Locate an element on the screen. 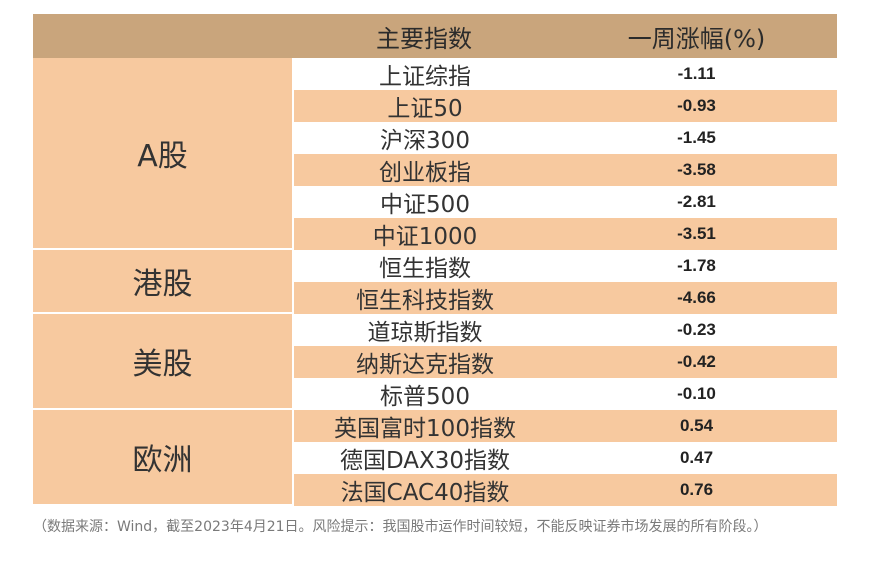  index-name-cell: 标普500 is located at coordinates (424, 394).